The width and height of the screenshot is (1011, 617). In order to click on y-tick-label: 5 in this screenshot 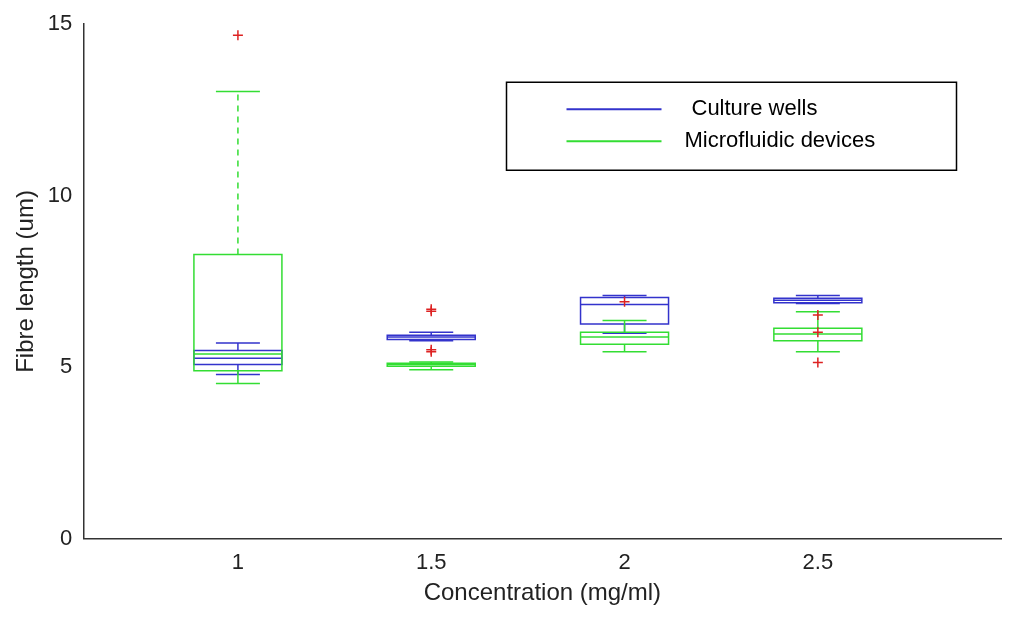, I will do `click(66, 366)`.